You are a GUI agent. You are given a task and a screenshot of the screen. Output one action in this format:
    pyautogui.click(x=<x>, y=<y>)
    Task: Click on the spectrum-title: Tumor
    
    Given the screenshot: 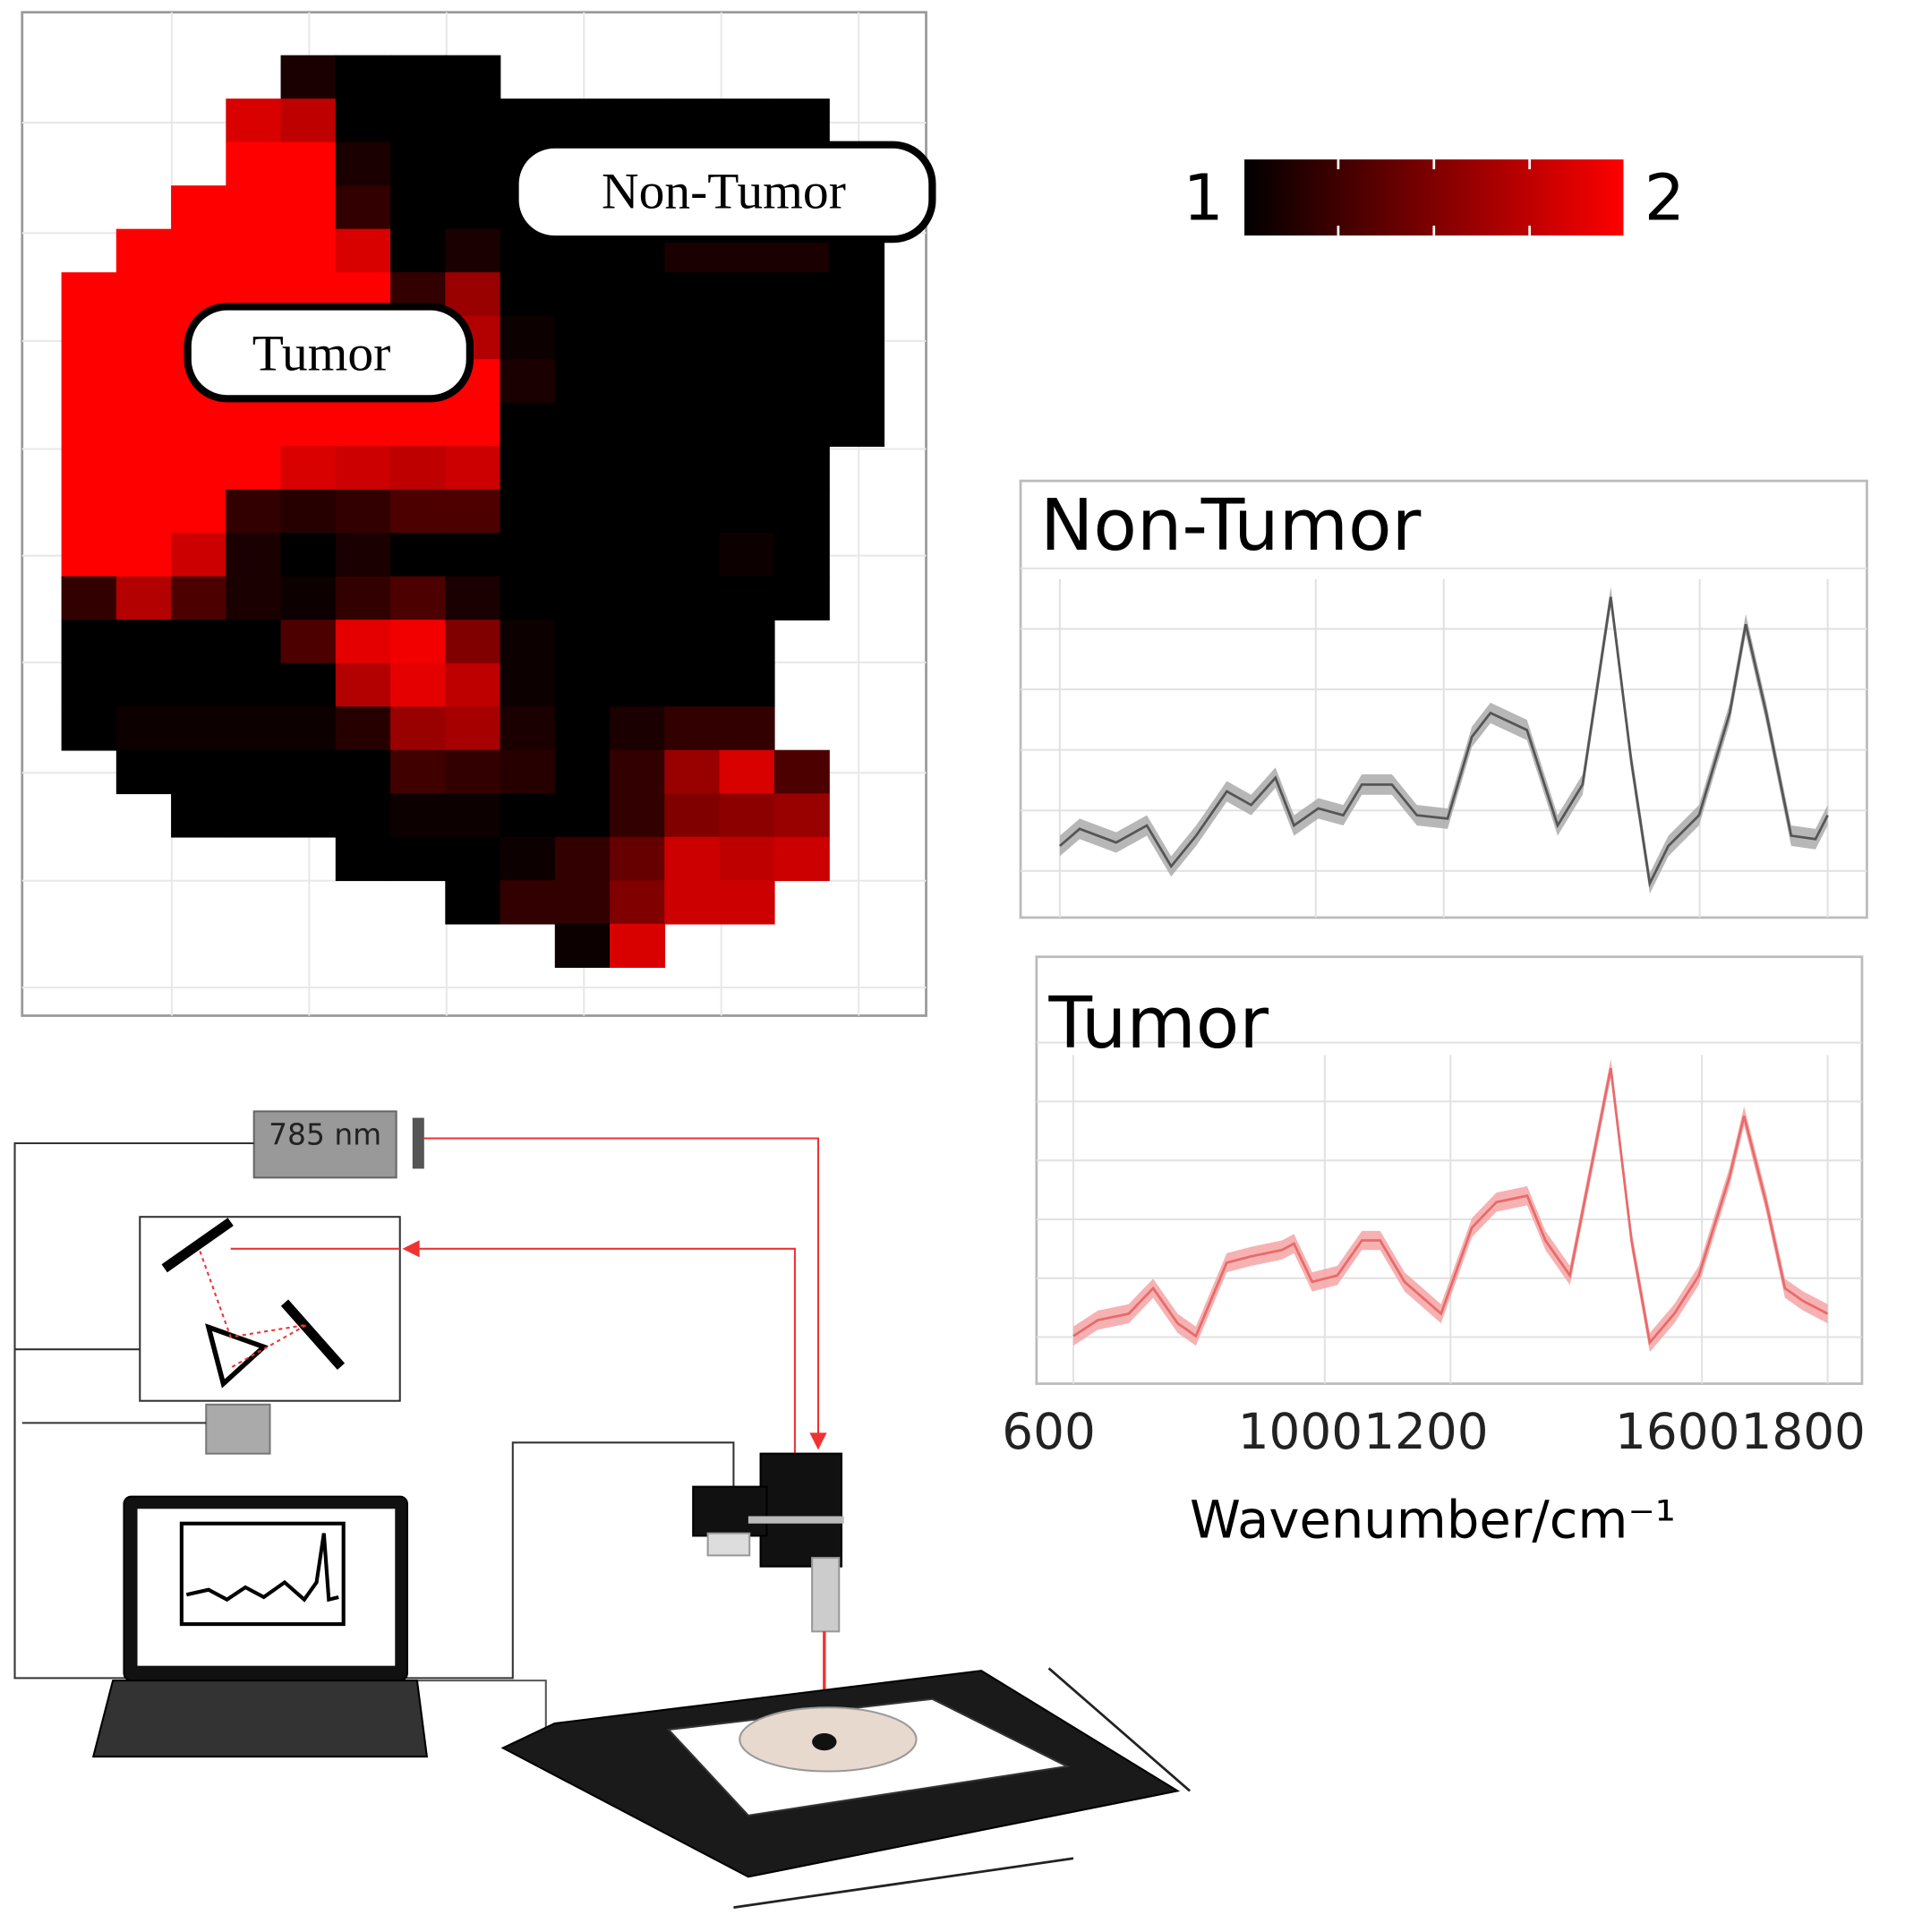 What is the action you would take?
    pyautogui.click(x=1158, y=1022)
    